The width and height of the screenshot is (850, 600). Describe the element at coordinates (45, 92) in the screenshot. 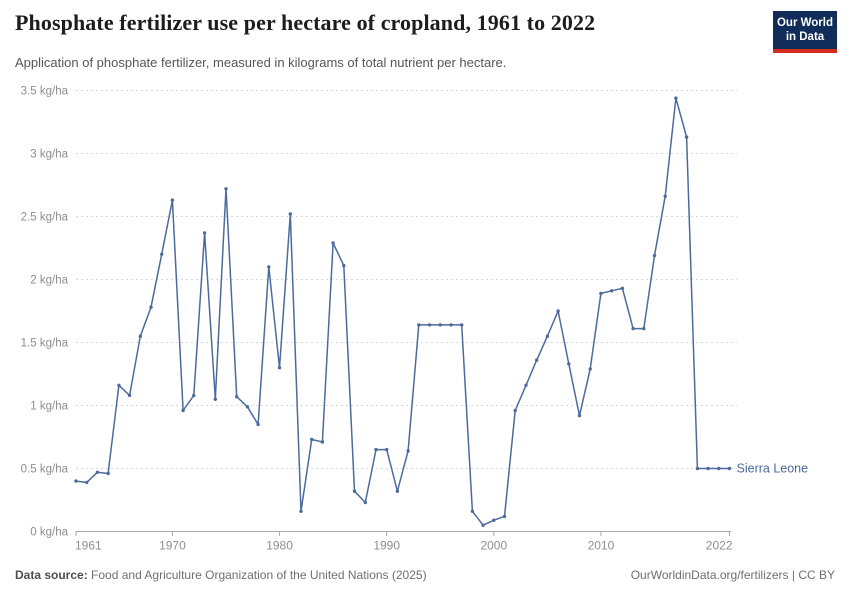

I see `svg-text: 3.5 kg/ha` at that location.